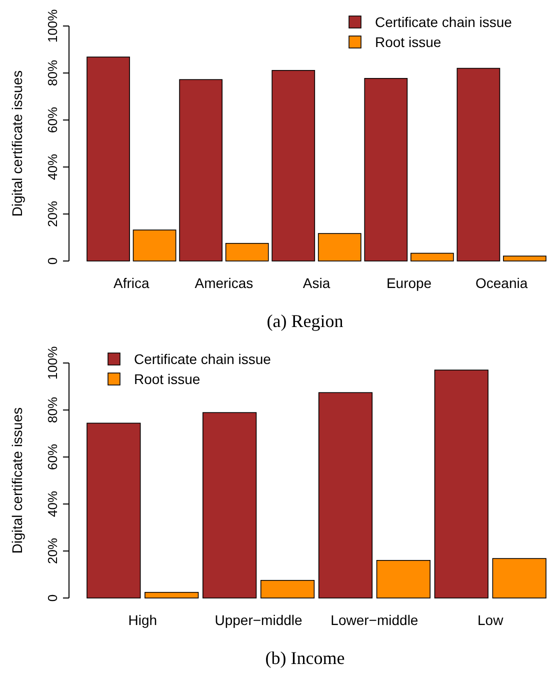  Describe the element at coordinates (305, 321) in the screenshot. I see `text: (a) Region` at that location.